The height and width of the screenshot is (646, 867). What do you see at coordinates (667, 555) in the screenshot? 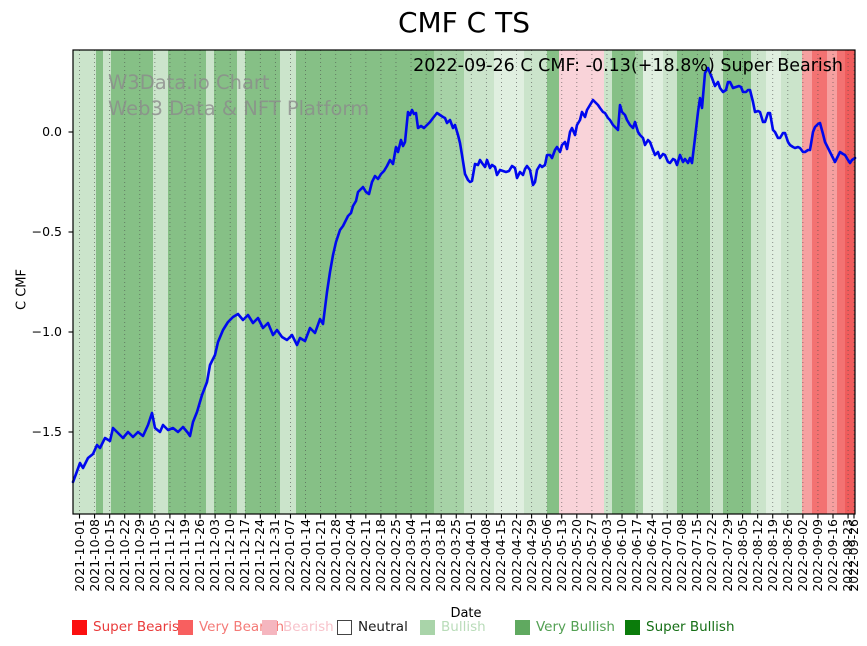
I see `x-tick-label: 2022-07-01` at bounding box center [667, 555].